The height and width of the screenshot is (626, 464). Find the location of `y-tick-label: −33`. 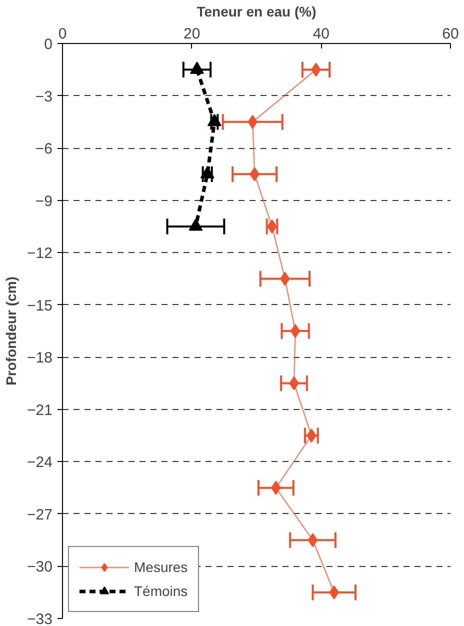

y-tick-label: −33 is located at coordinates (40, 618).